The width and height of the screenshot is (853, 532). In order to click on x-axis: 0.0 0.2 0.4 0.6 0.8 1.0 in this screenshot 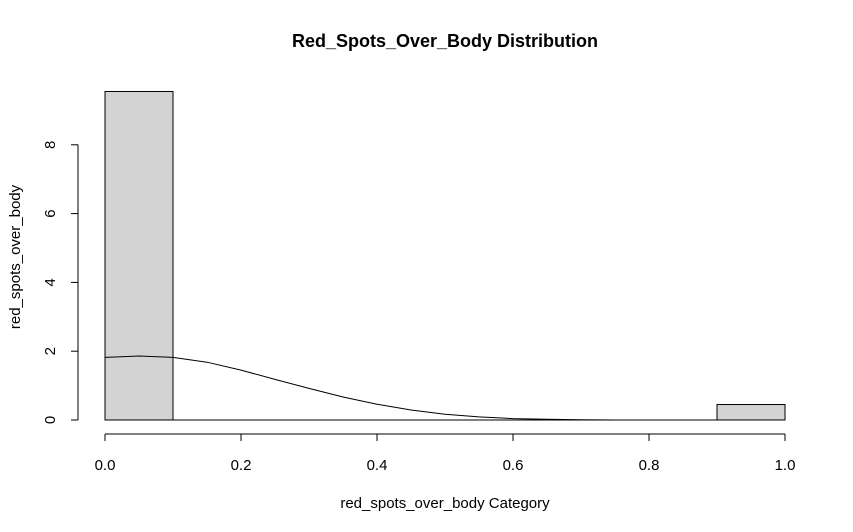, I will do `click(445, 453)`.